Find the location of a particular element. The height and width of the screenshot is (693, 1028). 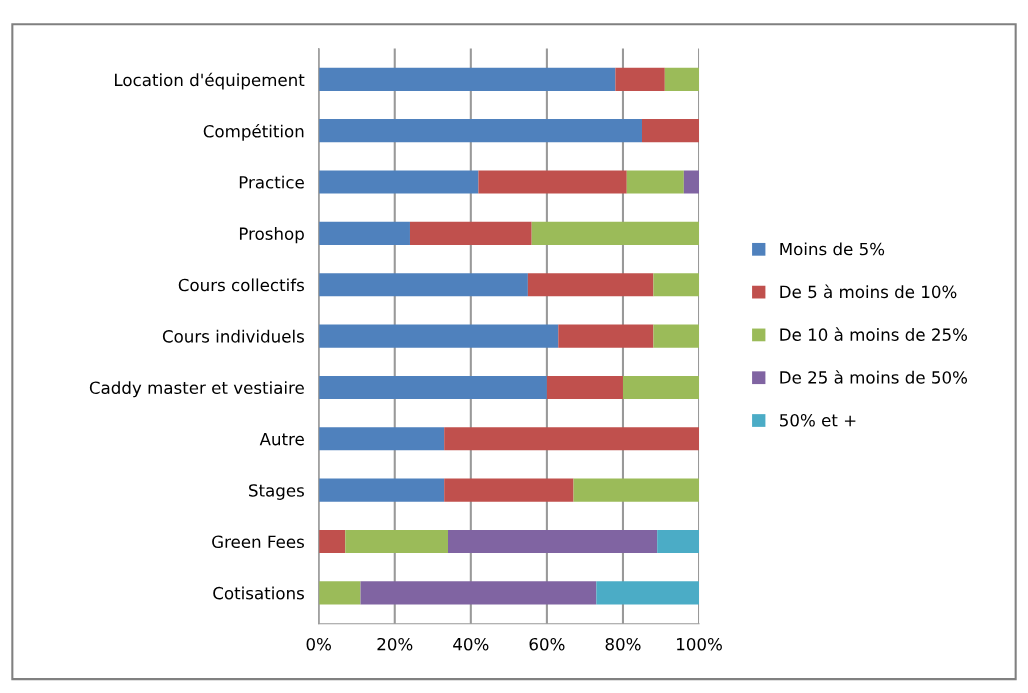

legend-label: 50% et + is located at coordinates (818, 420).